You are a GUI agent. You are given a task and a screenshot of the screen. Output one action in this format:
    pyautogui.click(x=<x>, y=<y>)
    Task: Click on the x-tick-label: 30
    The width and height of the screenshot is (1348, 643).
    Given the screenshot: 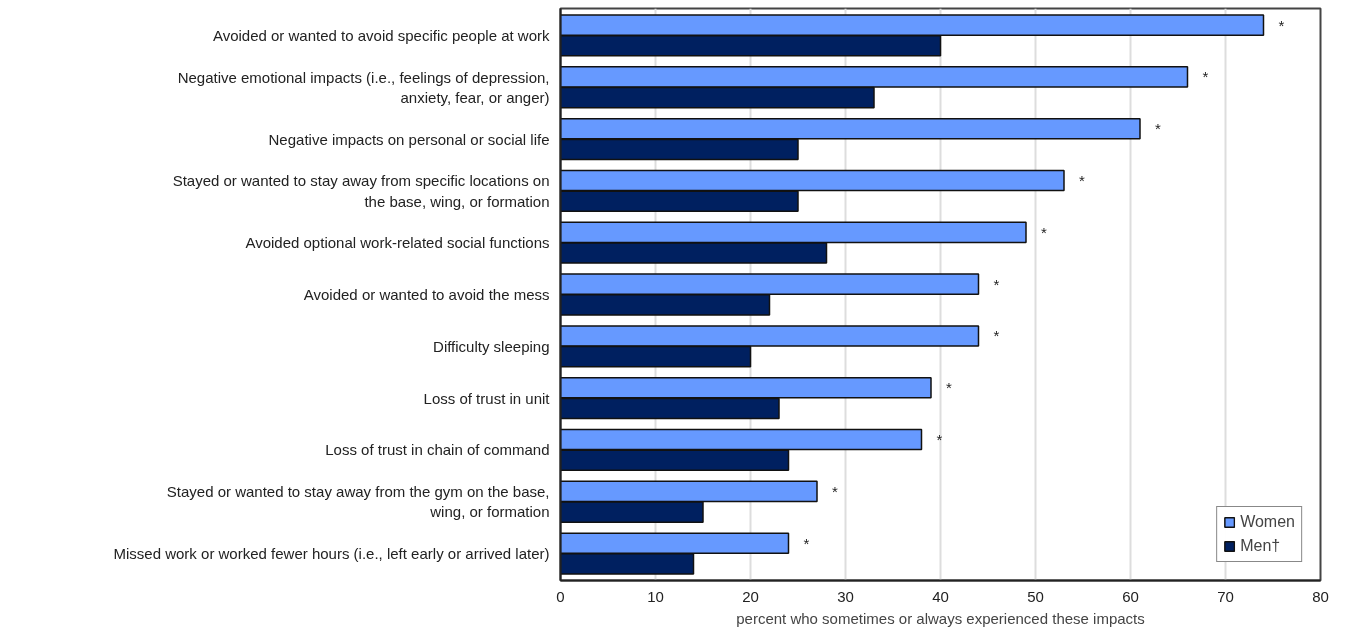 What is the action you would take?
    pyautogui.click(x=845, y=596)
    